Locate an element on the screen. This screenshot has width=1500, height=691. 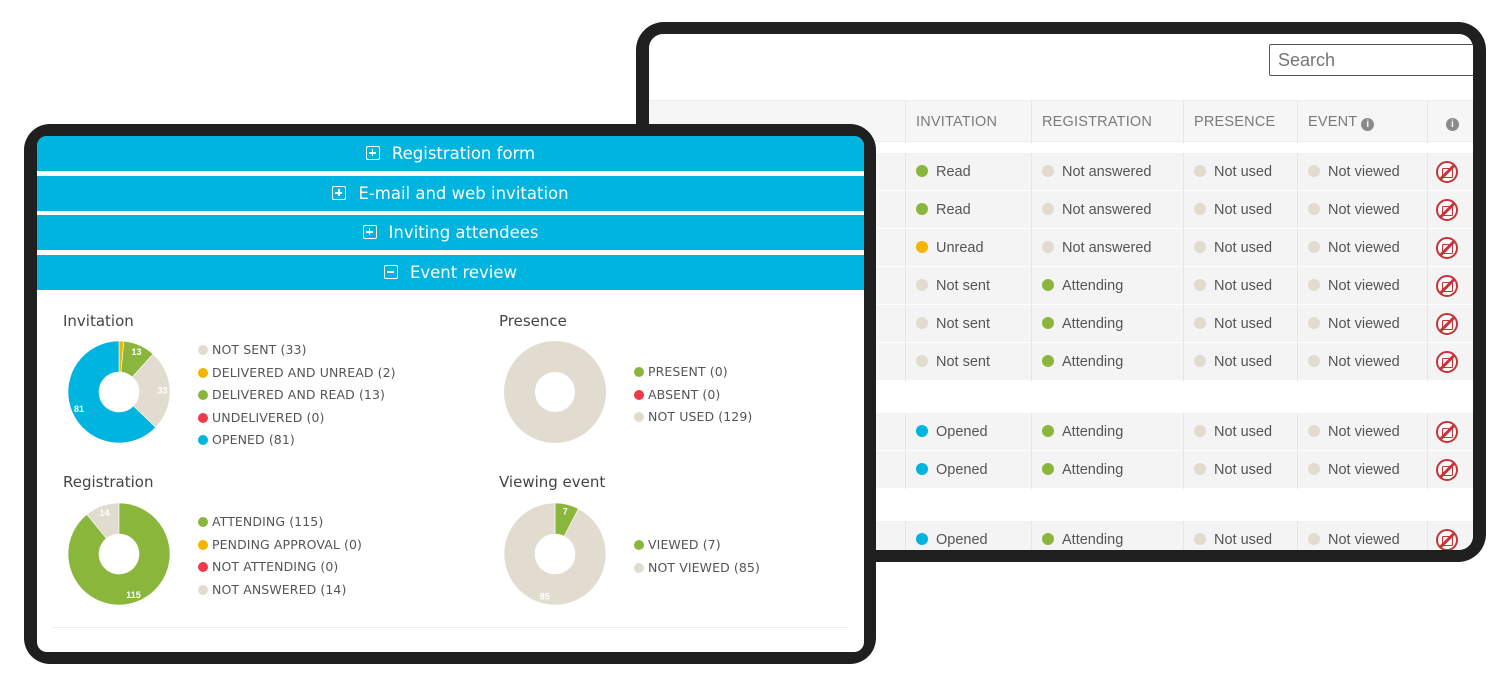
accordion-inviting-attendees: Inviting attendees is located at coordinates (450, 232).